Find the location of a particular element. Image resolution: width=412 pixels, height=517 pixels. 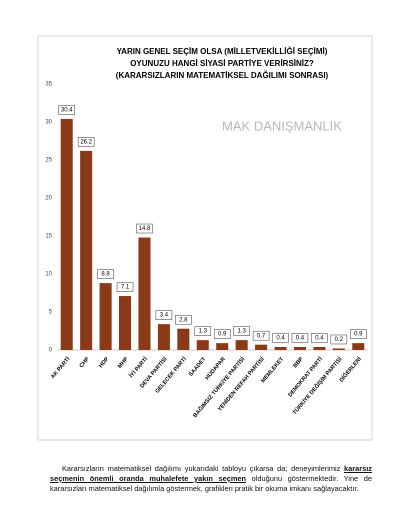

value-label: 0.7 is located at coordinates (261, 336).